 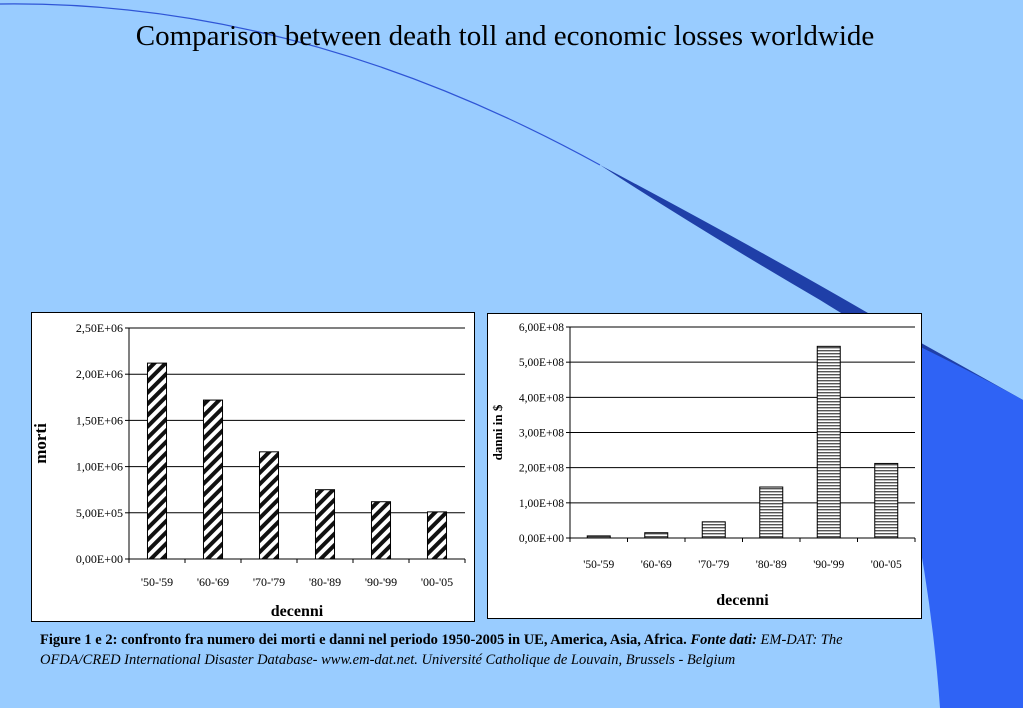 What do you see at coordinates (541, 398) in the screenshot?
I see `y-tick-label: 4,00E+08` at bounding box center [541, 398].